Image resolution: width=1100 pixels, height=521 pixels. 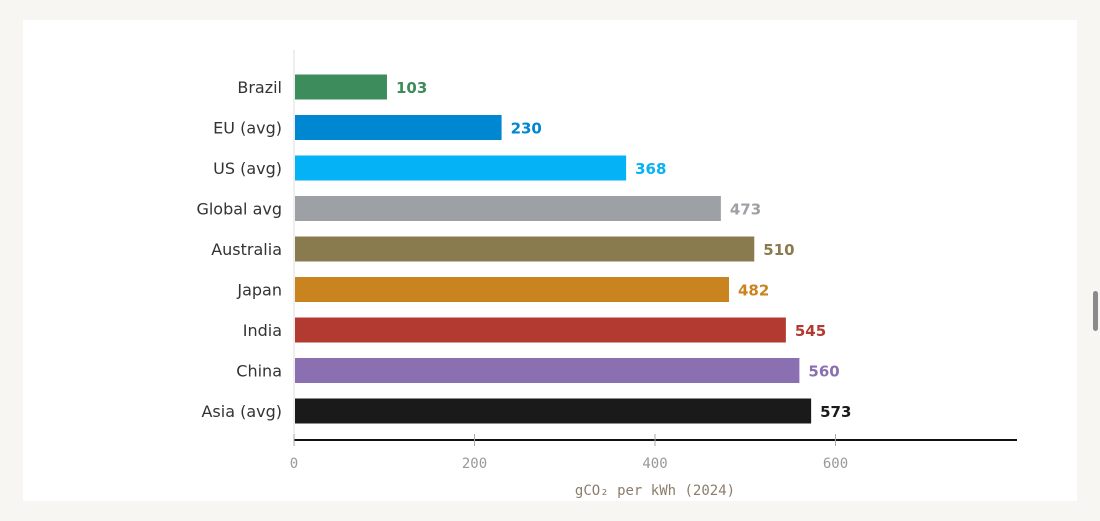 What do you see at coordinates (239, 209) in the screenshot?
I see `category-label: Global avg` at bounding box center [239, 209].